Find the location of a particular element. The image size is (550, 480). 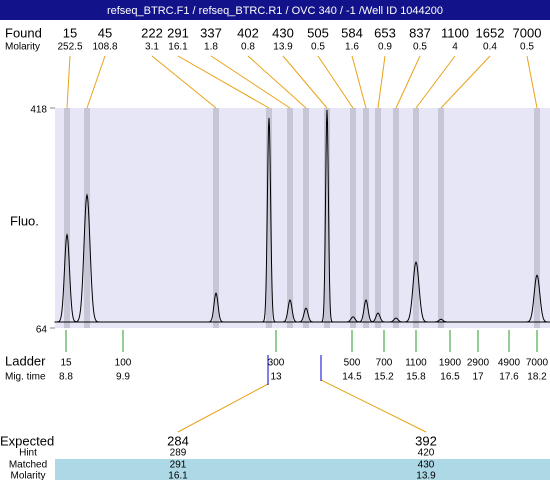

found-molarity: 0.5 is located at coordinates (420, 47).